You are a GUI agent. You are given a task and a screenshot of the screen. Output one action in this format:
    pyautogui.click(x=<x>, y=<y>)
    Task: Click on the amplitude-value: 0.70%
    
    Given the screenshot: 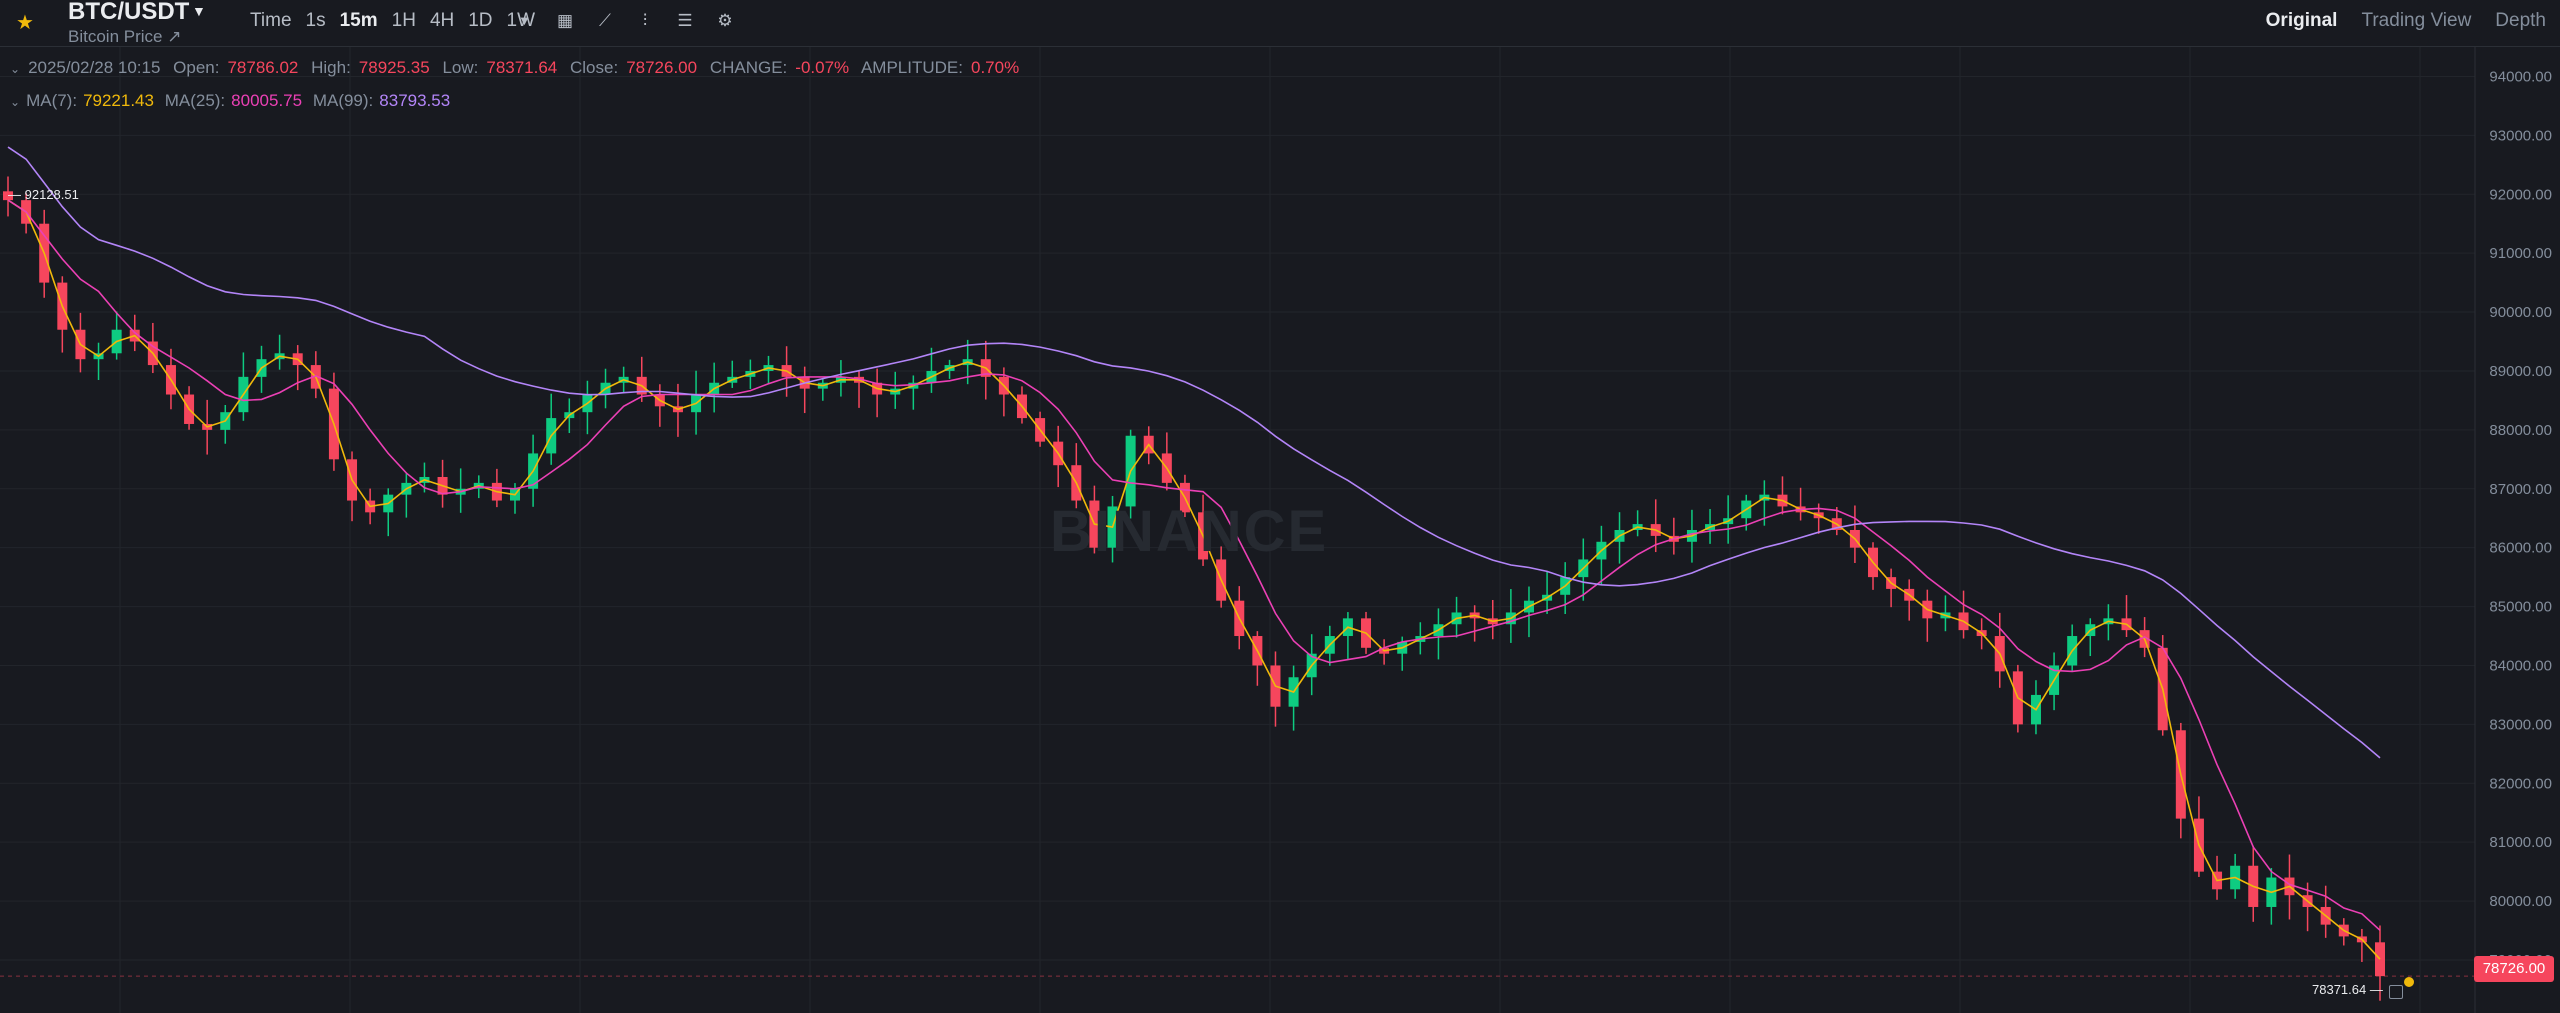 What is the action you would take?
    pyautogui.click(x=995, y=67)
    